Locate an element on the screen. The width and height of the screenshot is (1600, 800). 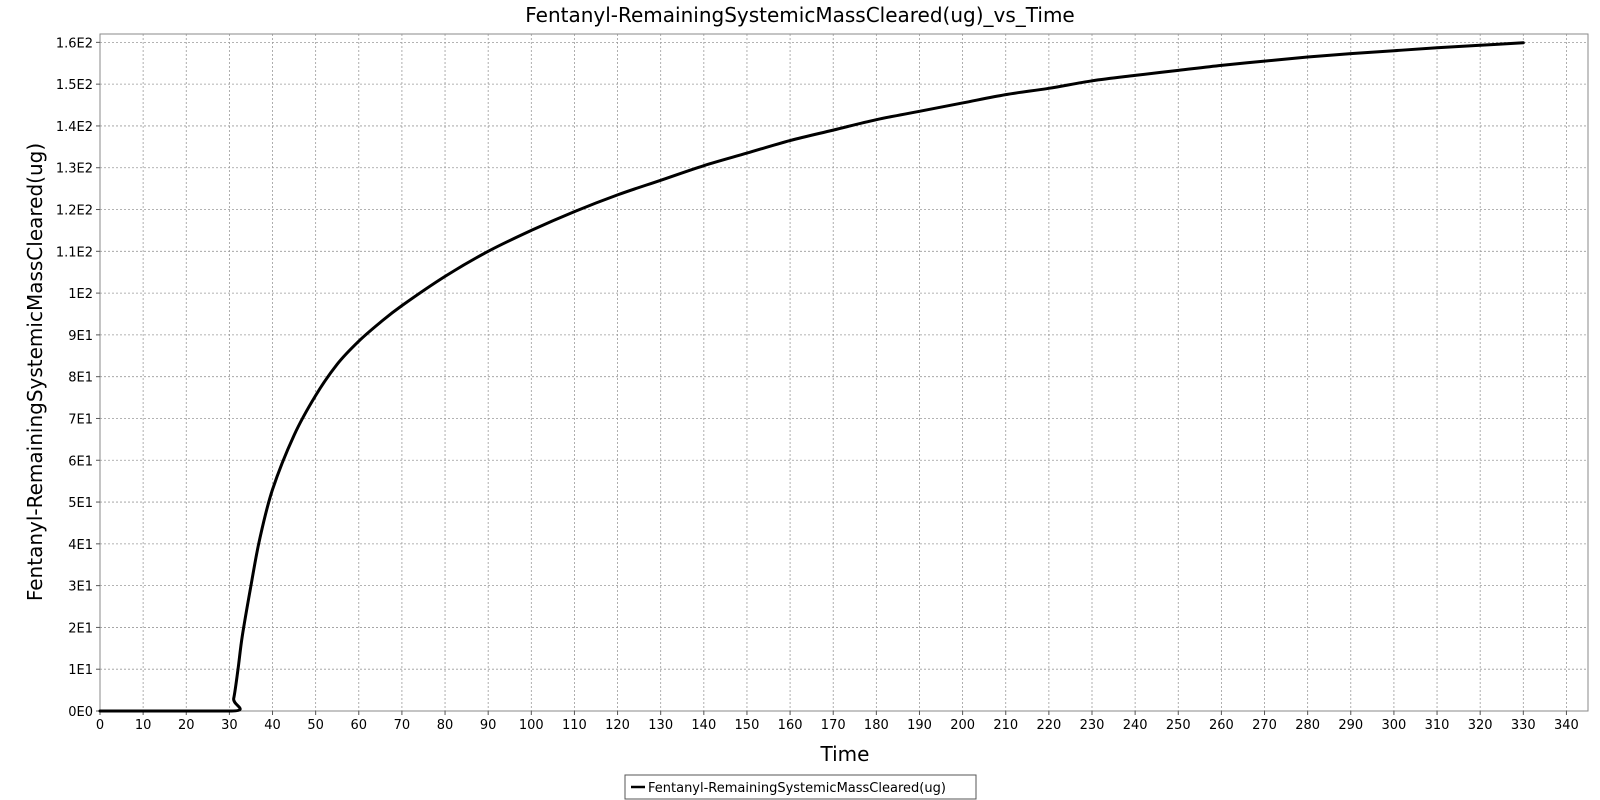
x-tick-label: 230 is located at coordinates (1092, 725).